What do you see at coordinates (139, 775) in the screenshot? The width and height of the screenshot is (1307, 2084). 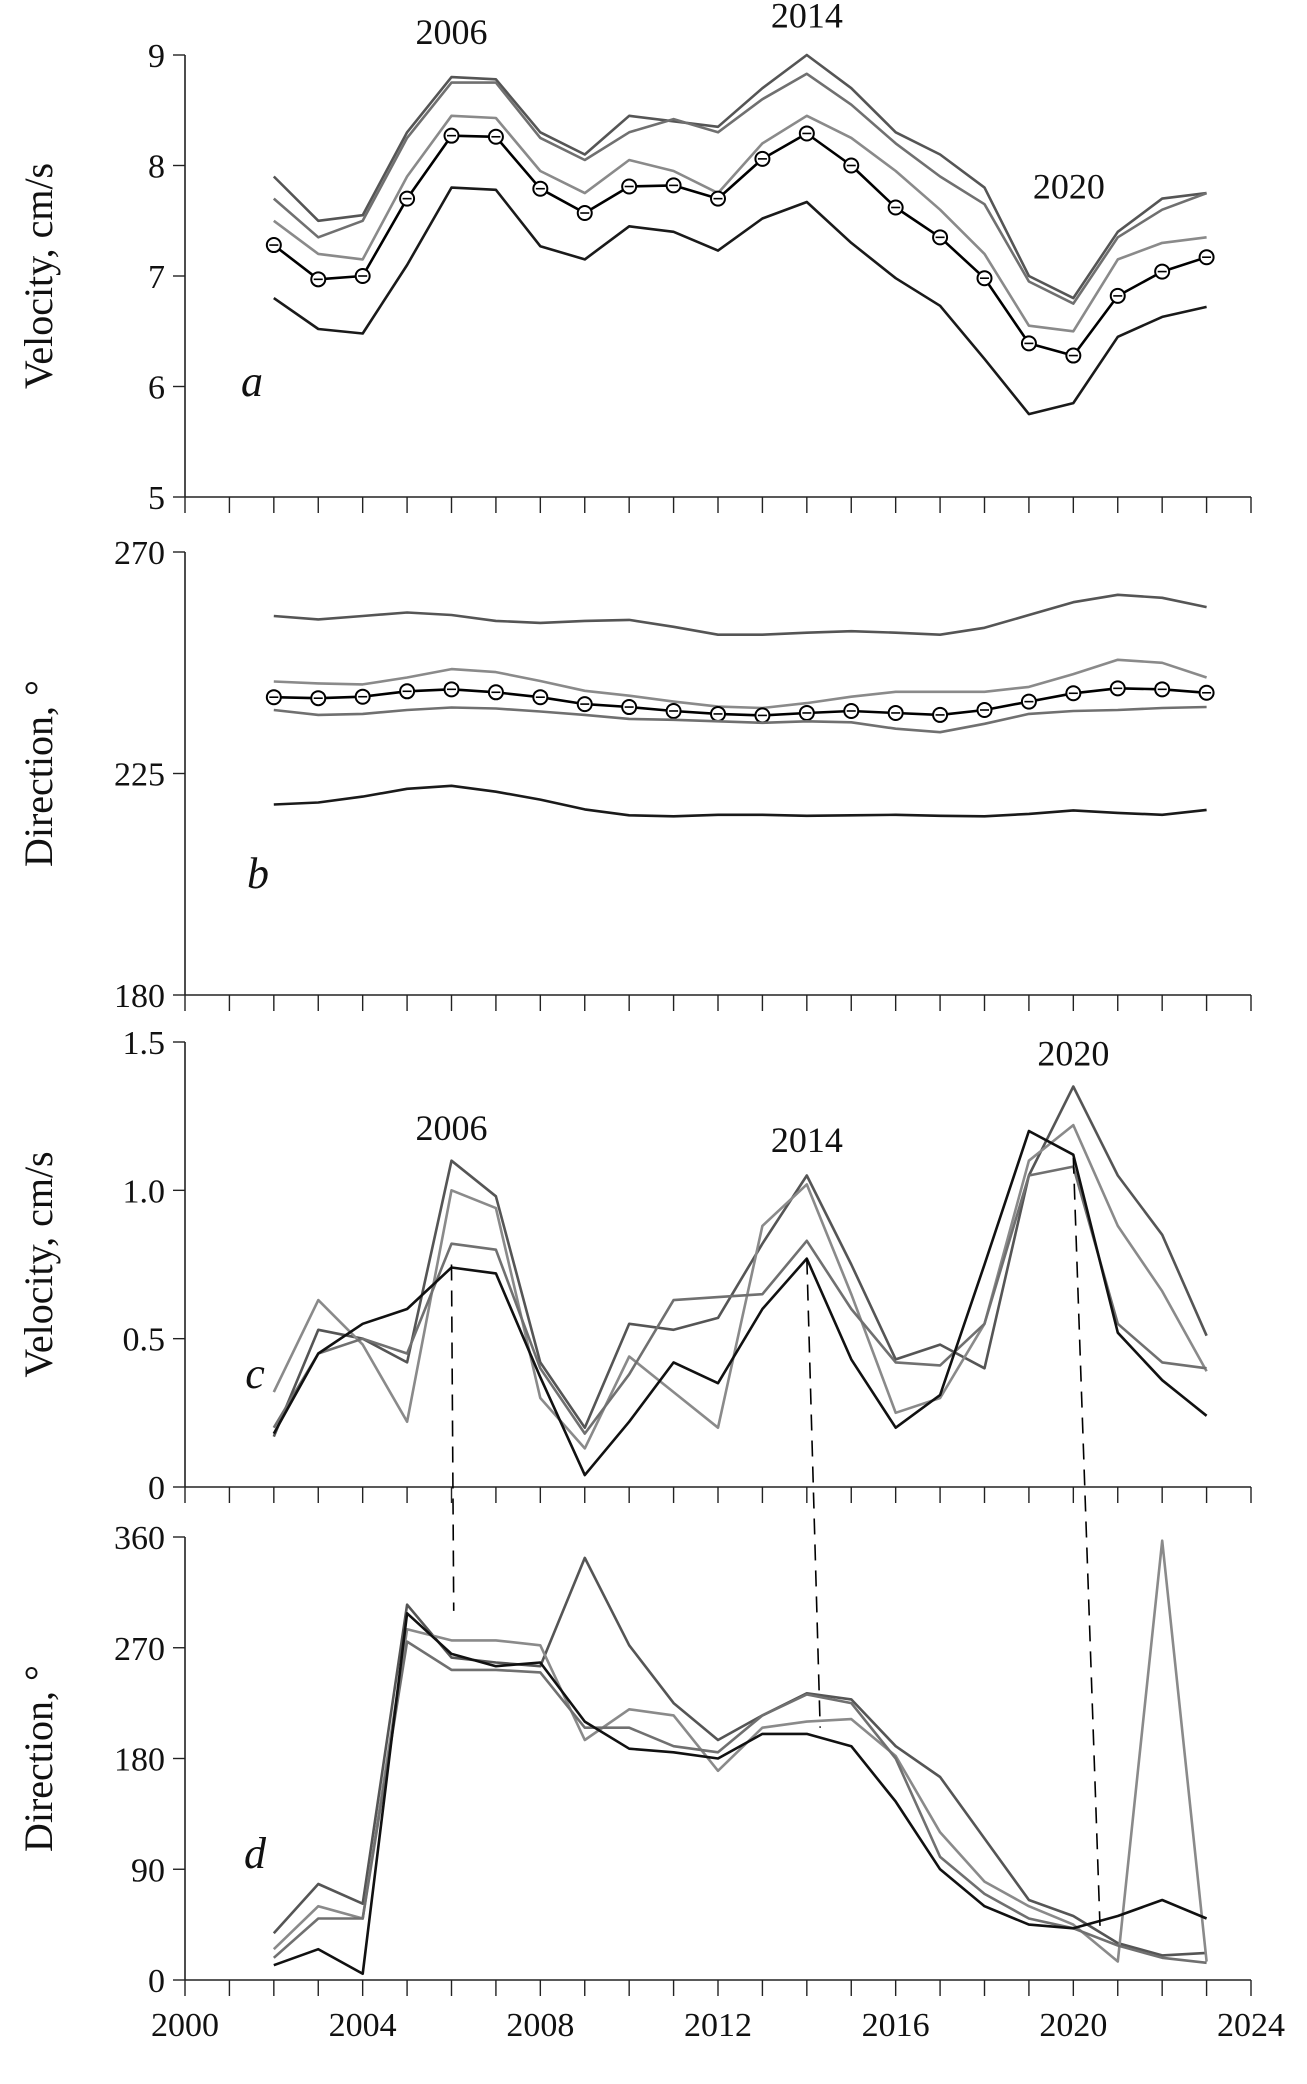 I see `y-tick-label: 225` at bounding box center [139, 775].